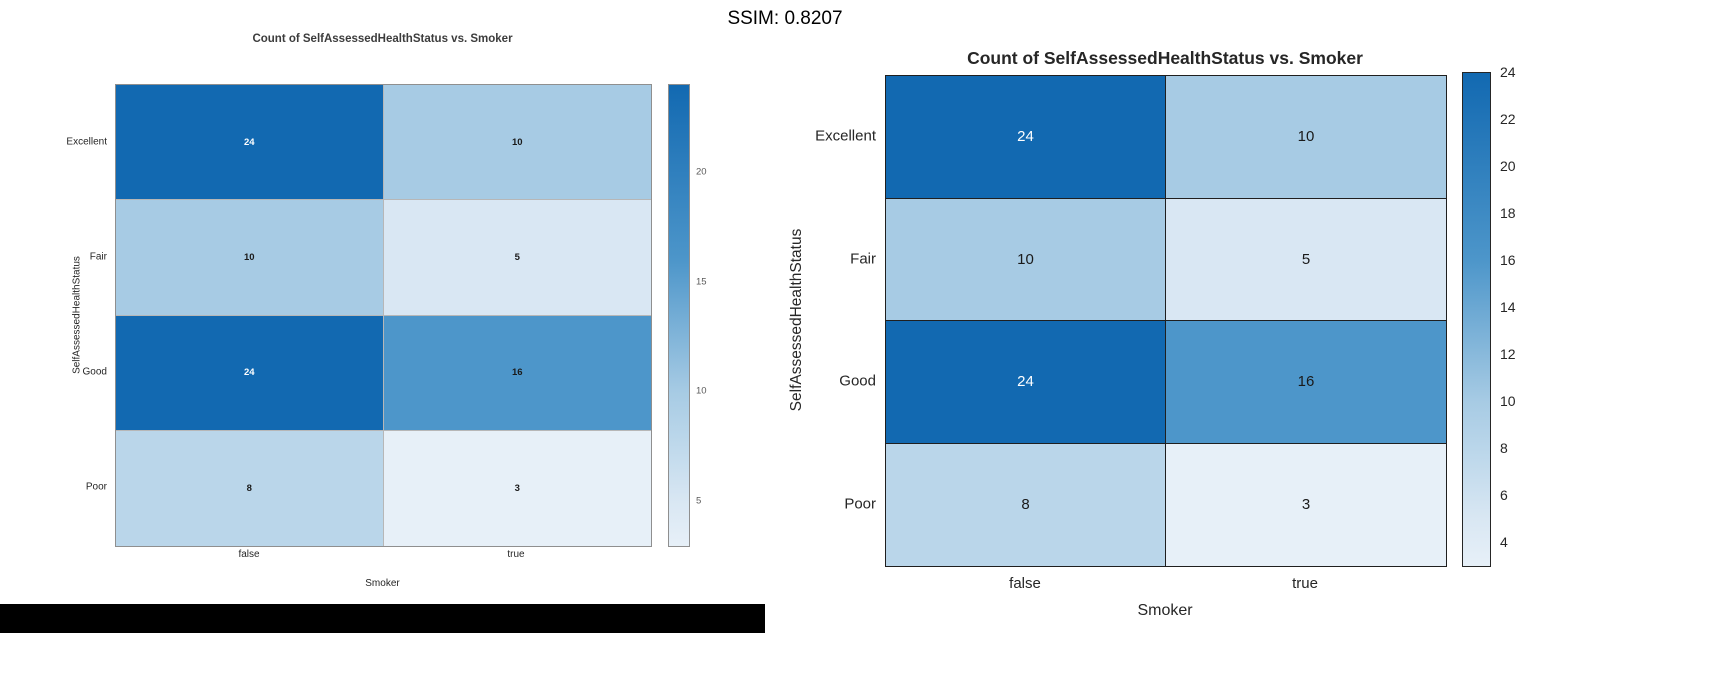  Describe the element at coordinates (711, 314) in the screenshot. I see `colorbar-ticks: 20 15 10 5` at that location.